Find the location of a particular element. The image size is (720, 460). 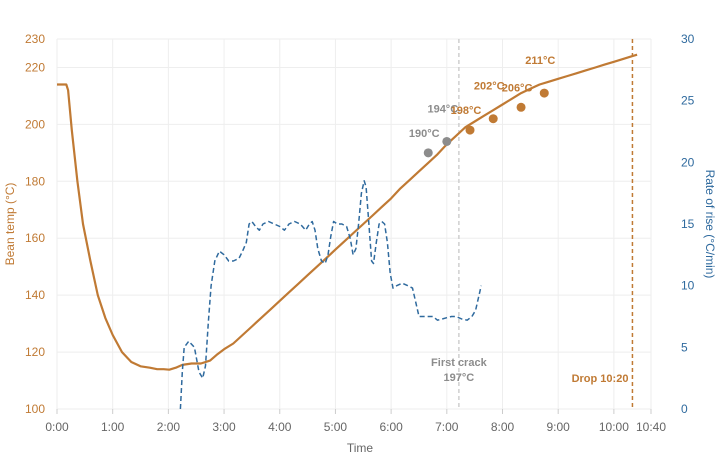

y-left-tick-label: 100 is located at coordinates (35, 409).